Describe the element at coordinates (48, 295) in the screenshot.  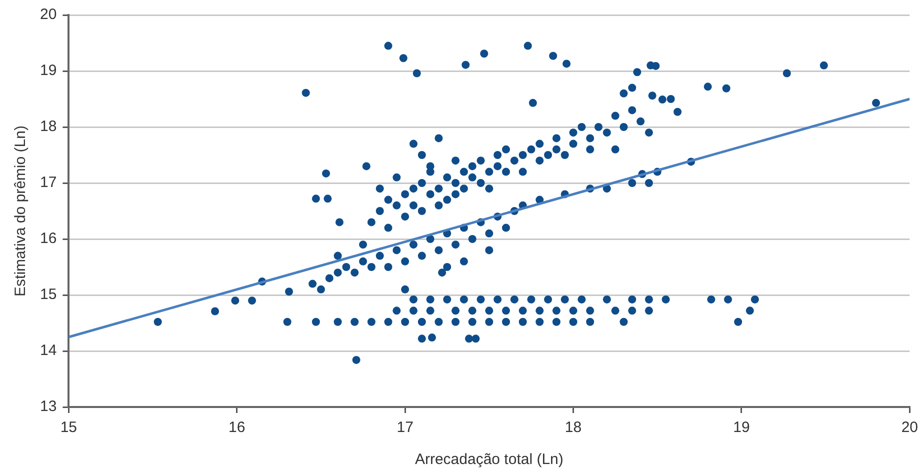
I see `y-tick-label: 15` at that location.